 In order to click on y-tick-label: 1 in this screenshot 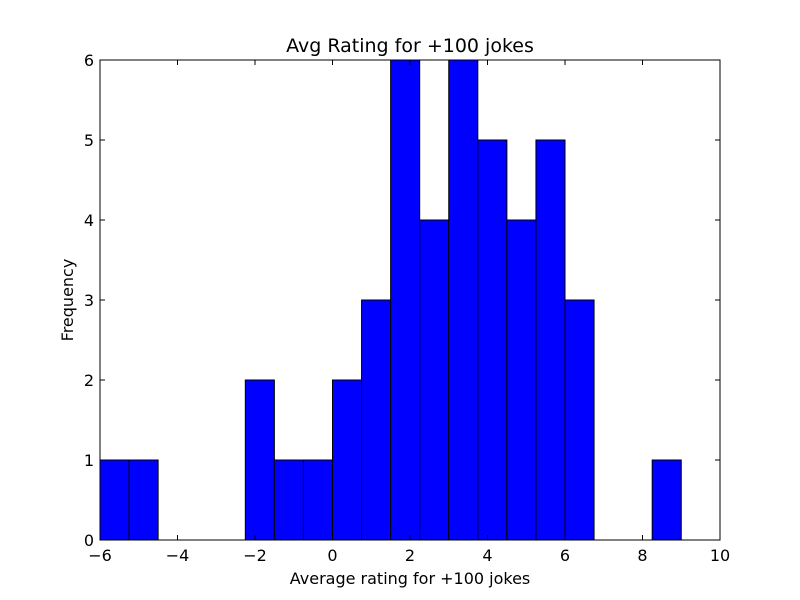, I will do `click(89, 460)`.